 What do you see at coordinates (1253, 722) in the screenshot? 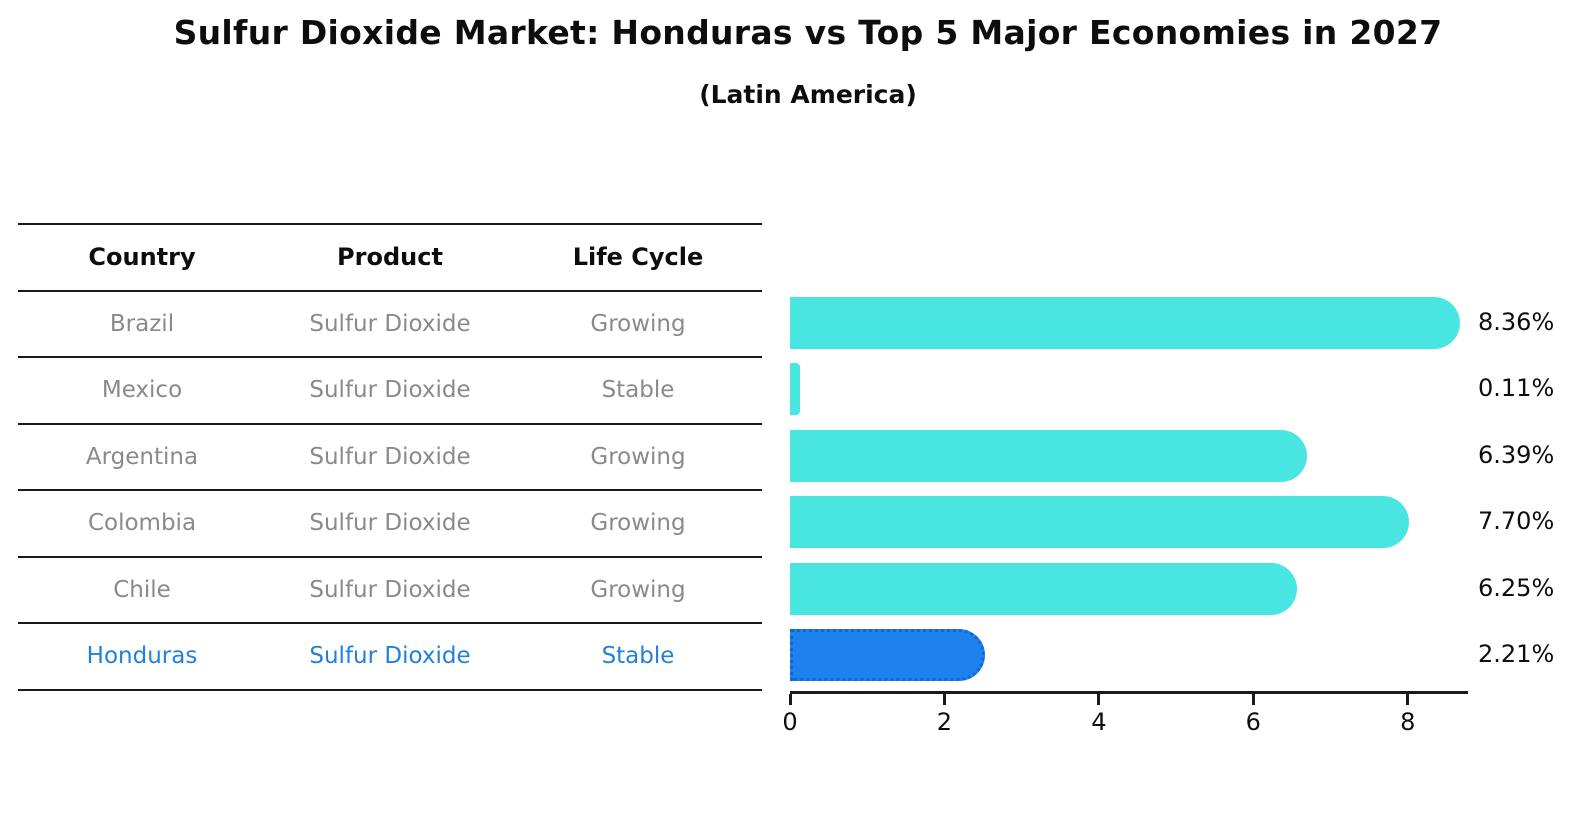
I see `x-axis-tick-label: 6` at bounding box center [1253, 722].